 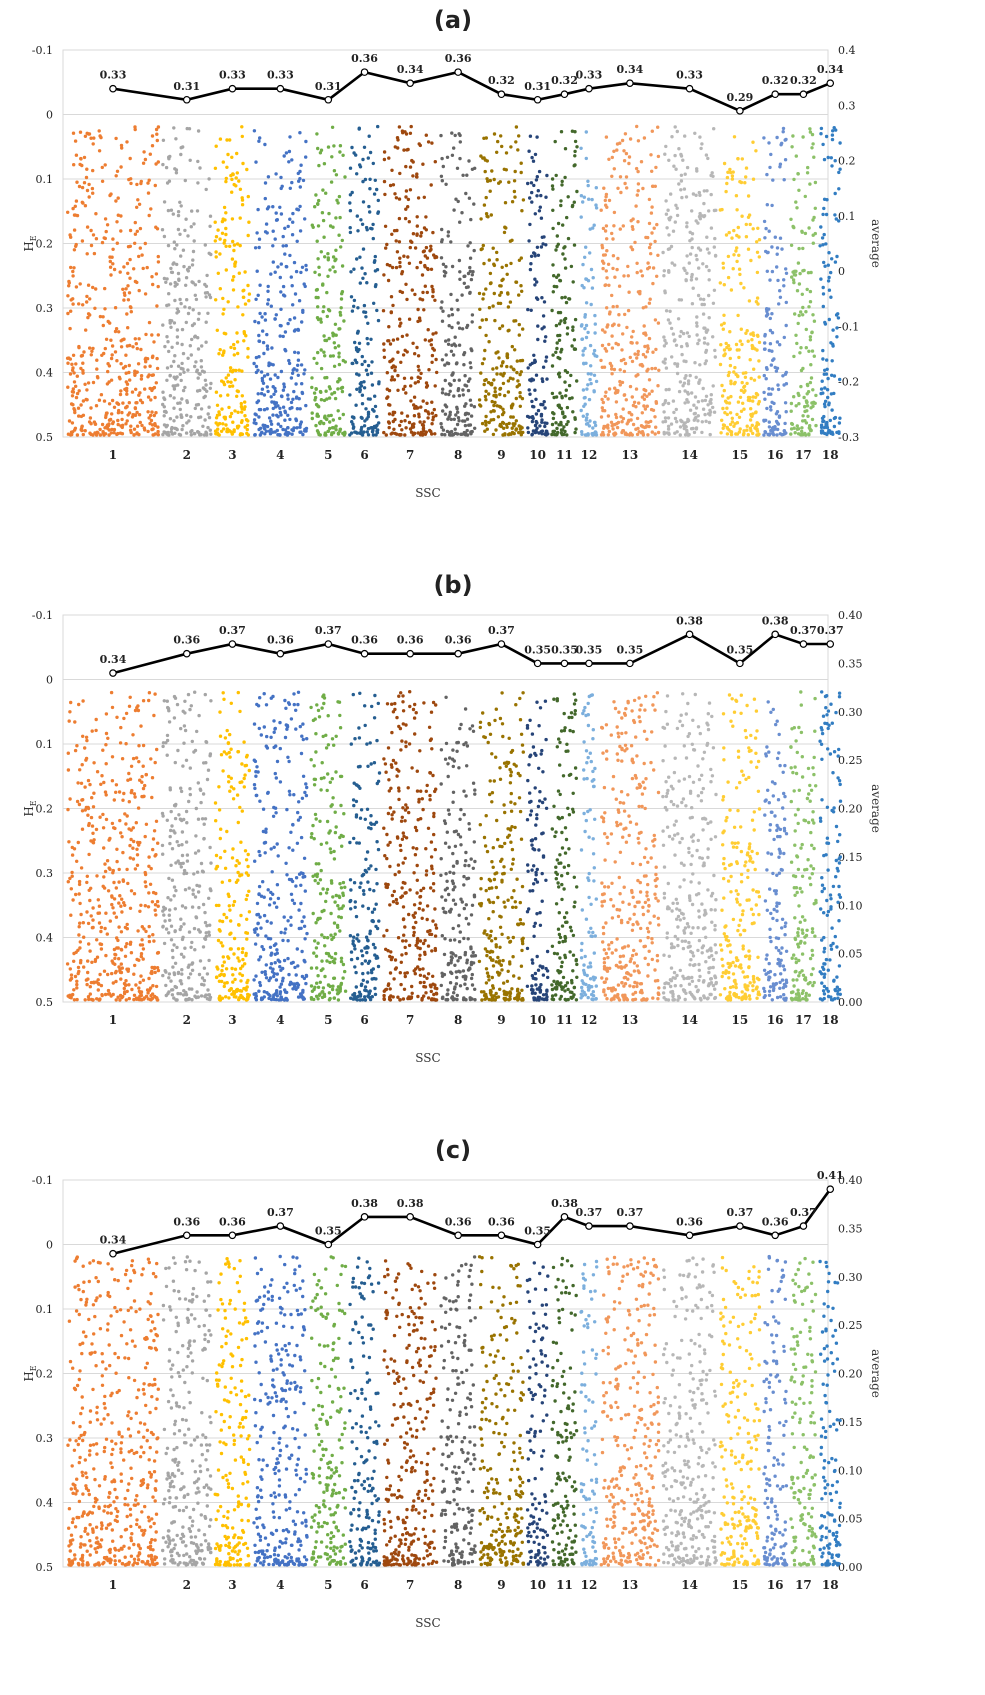 I want to click on average-value-label: 0.31, so click(x=537, y=86).